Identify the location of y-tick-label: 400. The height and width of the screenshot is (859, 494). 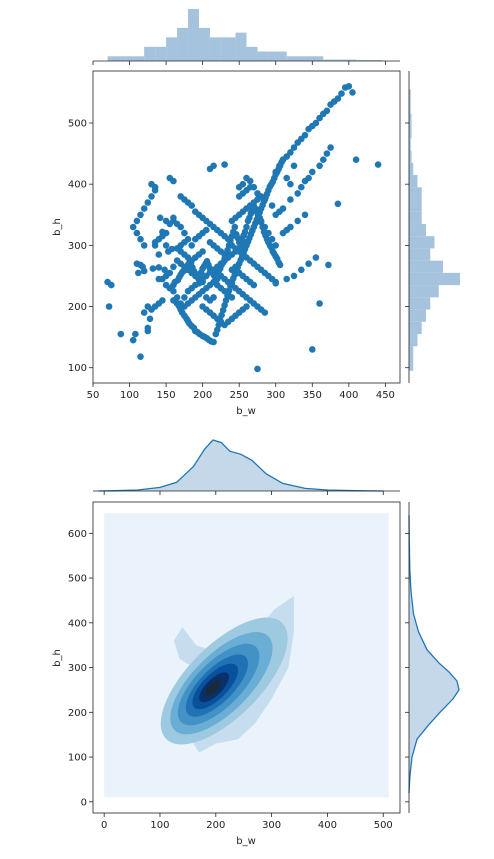
(77, 623).